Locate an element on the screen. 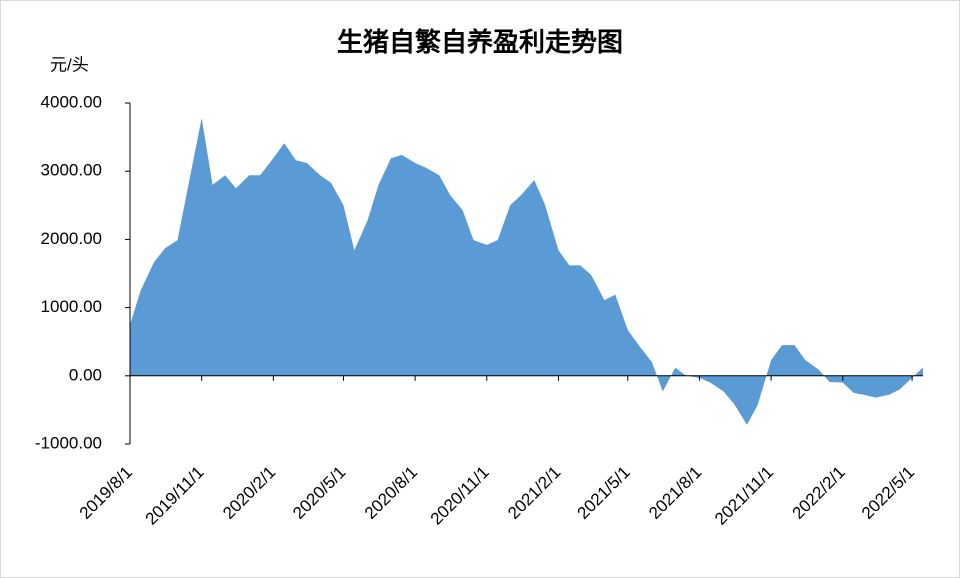 Image resolution: width=960 pixels, height=578 pixels. y-tick-label: 0.00 is located at coordinates (85, 374).